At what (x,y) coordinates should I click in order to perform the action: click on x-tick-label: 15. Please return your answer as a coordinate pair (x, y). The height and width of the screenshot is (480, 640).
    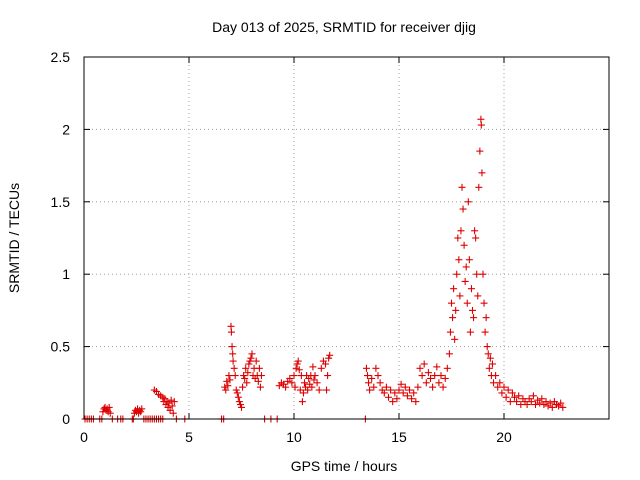
    Looking at the image, I should click on (399, 437).